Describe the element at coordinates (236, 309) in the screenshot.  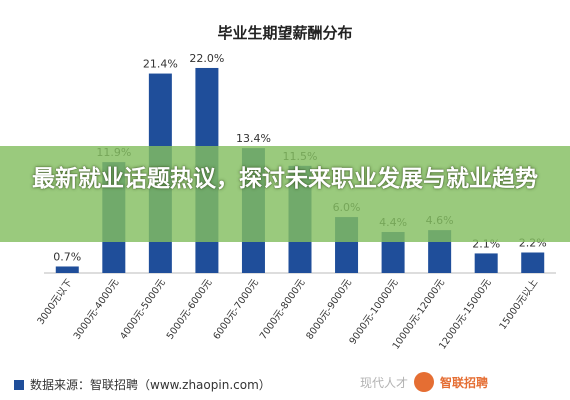
I see `x-tick-label: 6000元-7000元` at that location.